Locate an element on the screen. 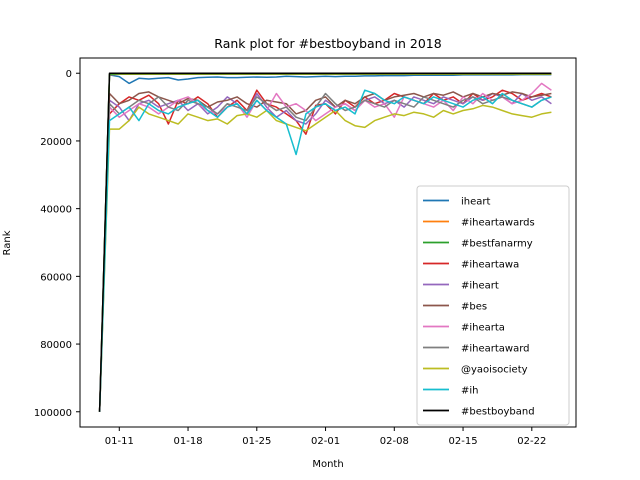 Image resolution: width=640 pixels, height=480 pixels. x-tick-label: 01-11 is located at coordinates (119, 441).